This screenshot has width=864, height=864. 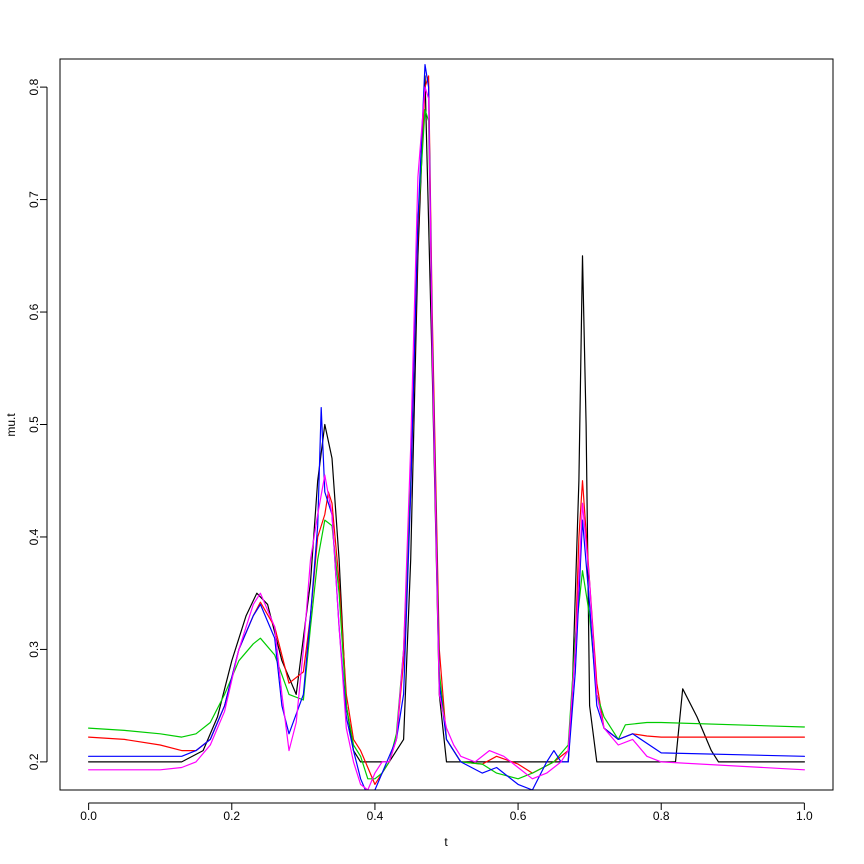 What do you see at coordinates (34, 311) in the screenshot?
I see `y-tick-label: 0.6` at bounding box center [34, 311].